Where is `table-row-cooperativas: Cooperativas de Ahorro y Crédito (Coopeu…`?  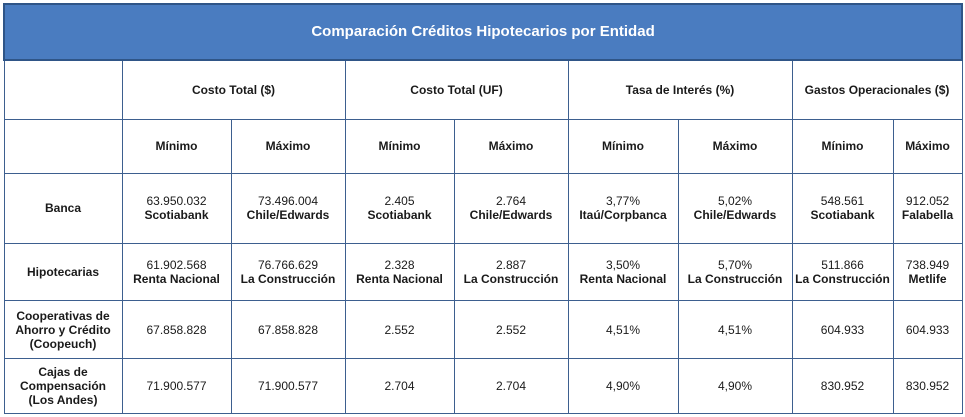 table-row-cooperativas: Cooperativas de Ahorro y Crédito (Coopeu… is located at coordinates (483, 329).